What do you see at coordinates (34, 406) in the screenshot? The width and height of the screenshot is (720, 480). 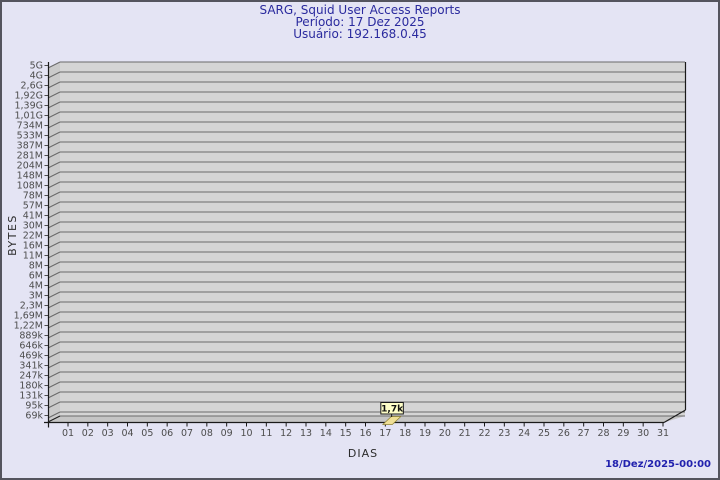 I see `y-tick-label: 95k` at bounding box center [34, 406].